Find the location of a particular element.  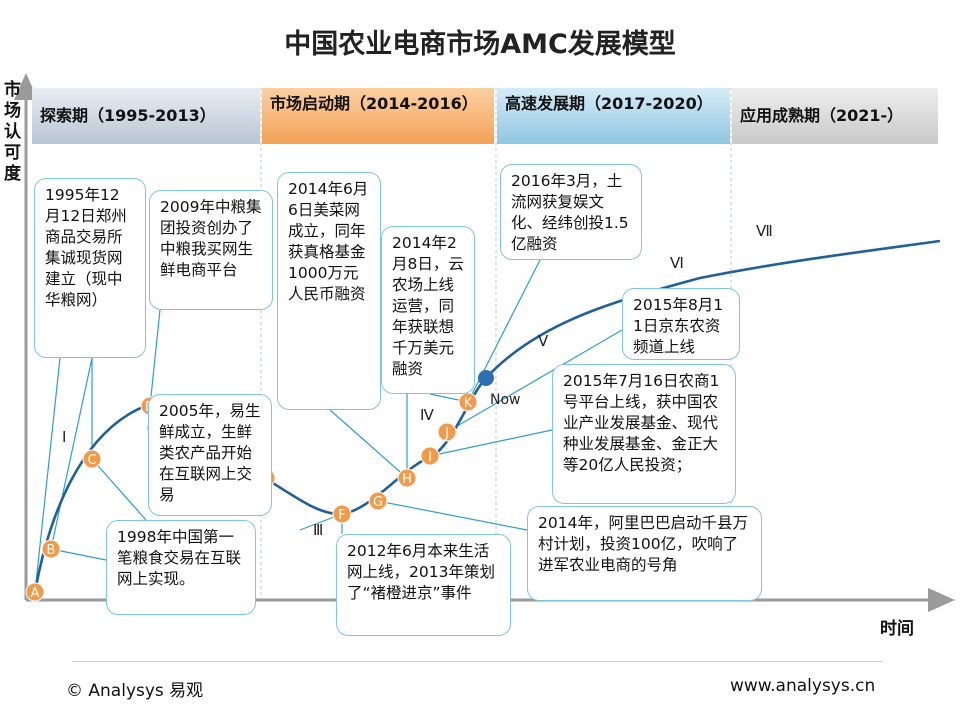

timeline-point-label: G is located at coordinates (378, 502).